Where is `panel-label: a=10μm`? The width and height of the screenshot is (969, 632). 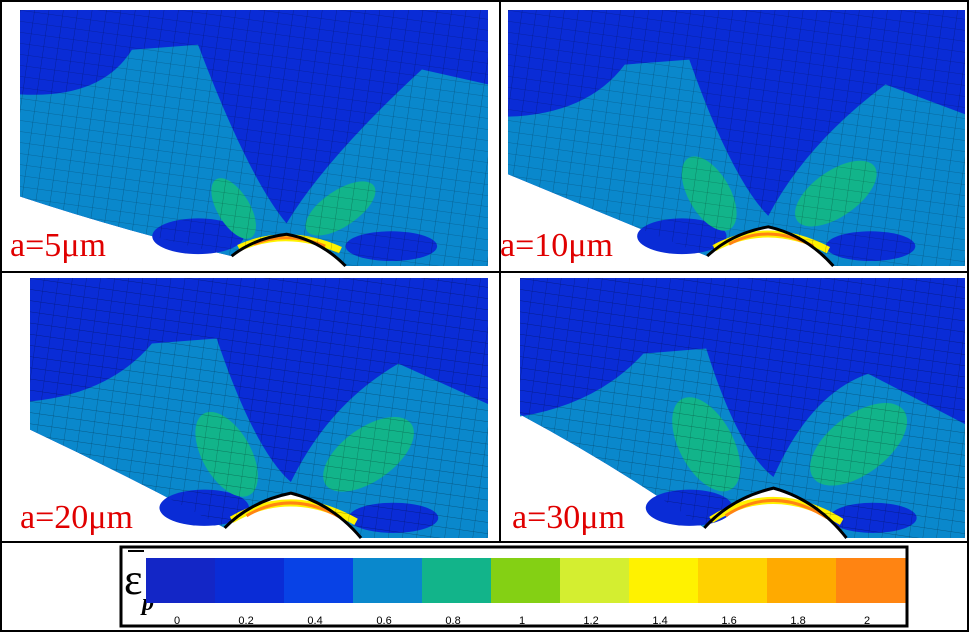
panel-label: a=10μm is located at coordinates (556, 245).